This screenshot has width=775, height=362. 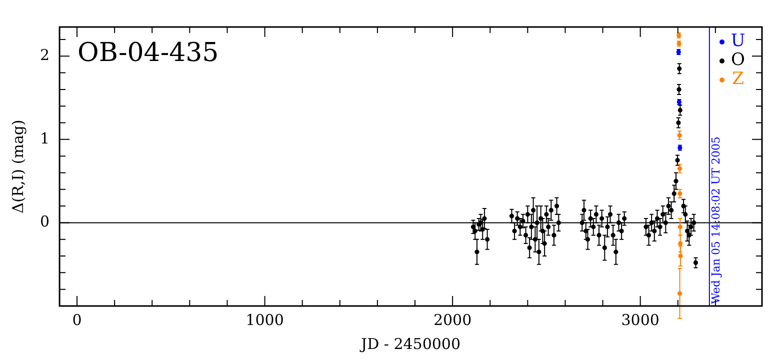 I want to click on y-tick-label: 1, so click(x=45, y=138).